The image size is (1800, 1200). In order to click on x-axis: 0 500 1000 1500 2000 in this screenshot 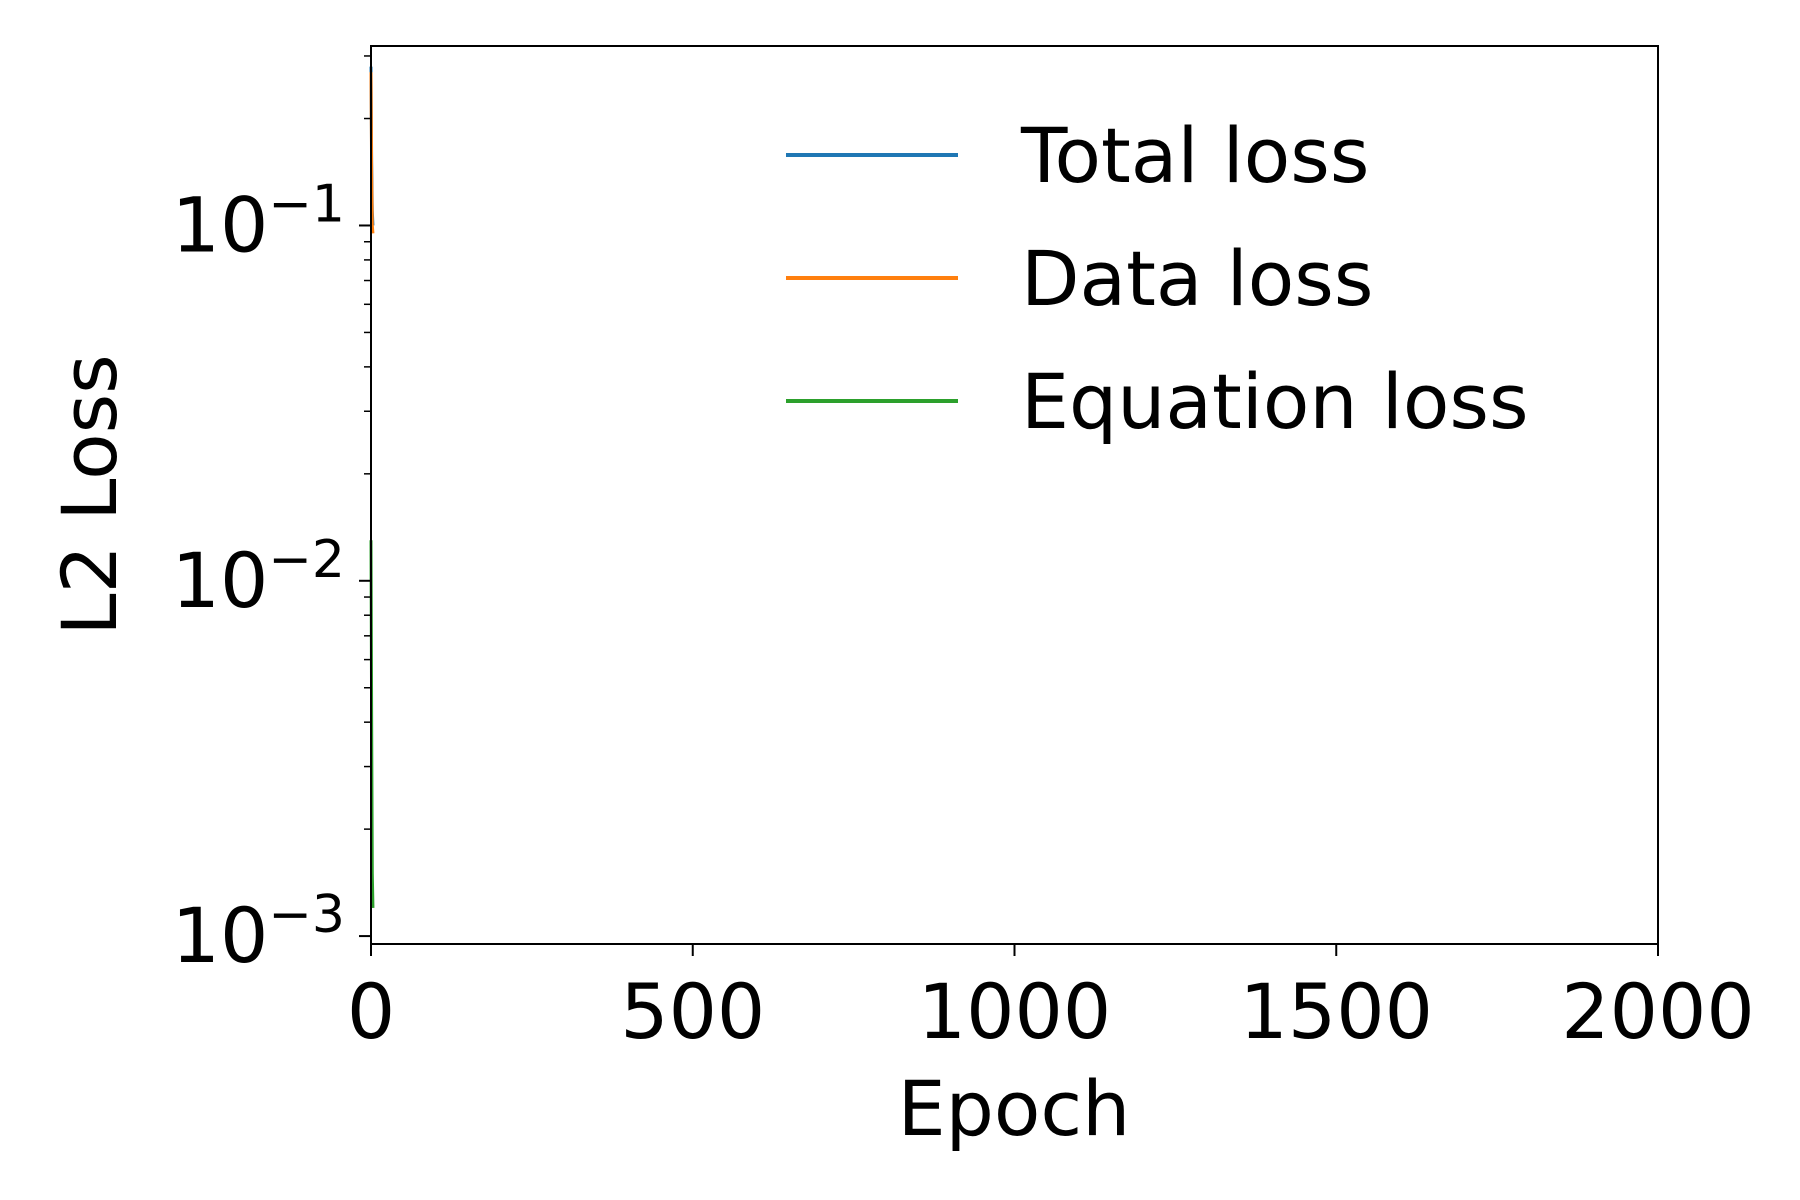, I will do `click(1051, 1000)`.